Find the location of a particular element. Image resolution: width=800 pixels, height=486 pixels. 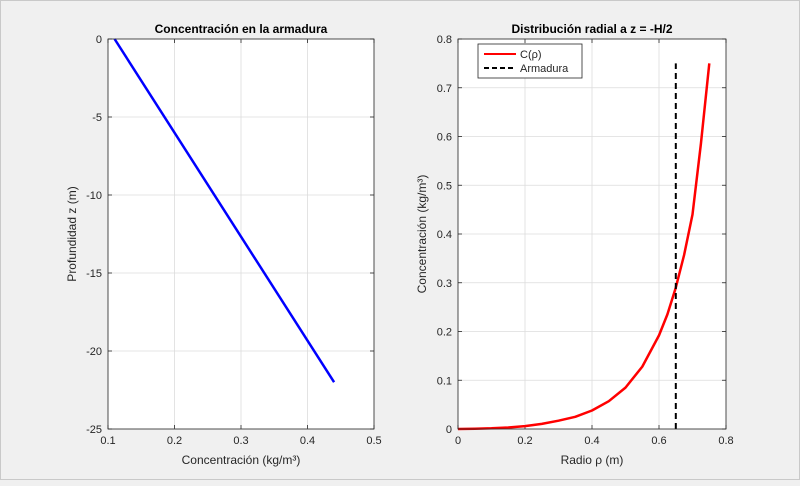

y-tick-label: -15 is located at coordinates (94, 274).